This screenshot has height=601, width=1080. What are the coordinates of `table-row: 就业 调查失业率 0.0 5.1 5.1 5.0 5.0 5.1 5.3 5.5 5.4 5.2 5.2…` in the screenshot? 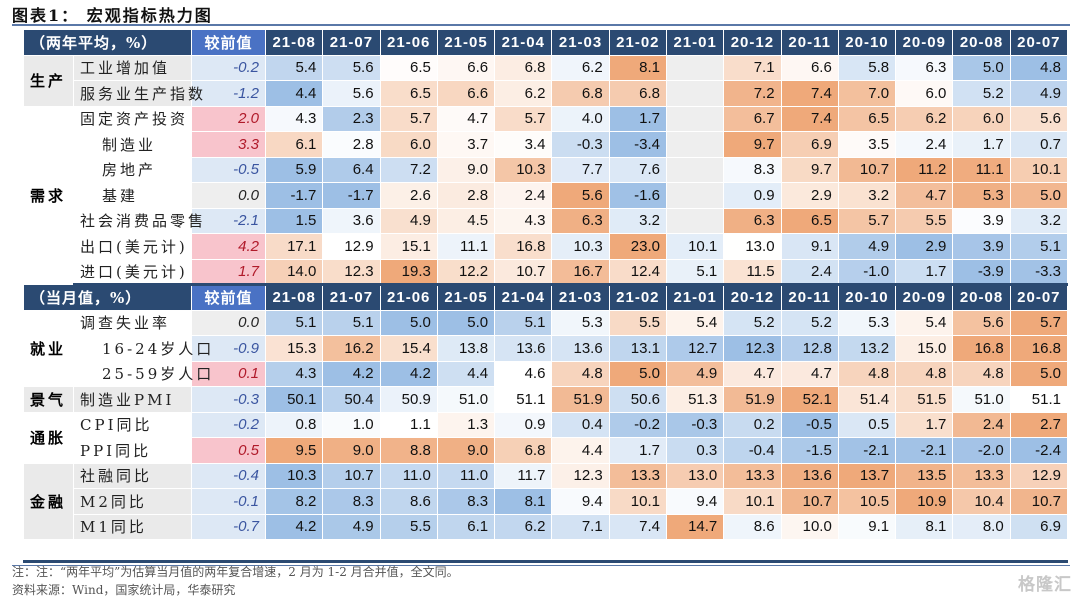 It's located at (546, 348).